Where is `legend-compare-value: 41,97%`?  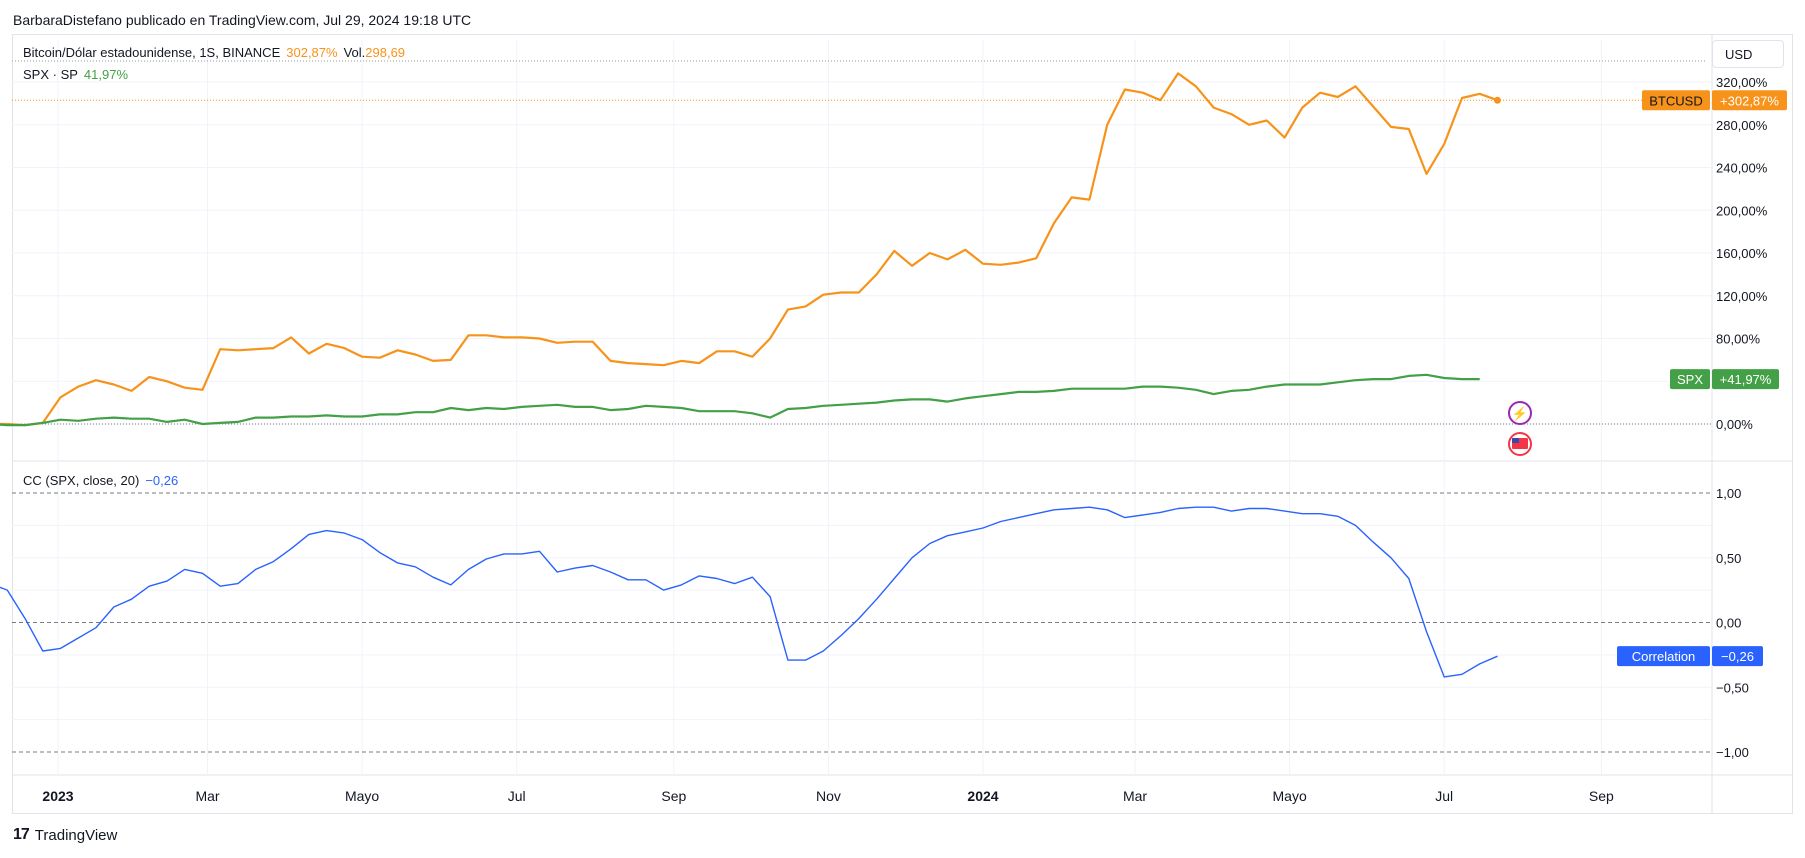
legend-compare-value: 41,97% is located at coordinates (106, 74).